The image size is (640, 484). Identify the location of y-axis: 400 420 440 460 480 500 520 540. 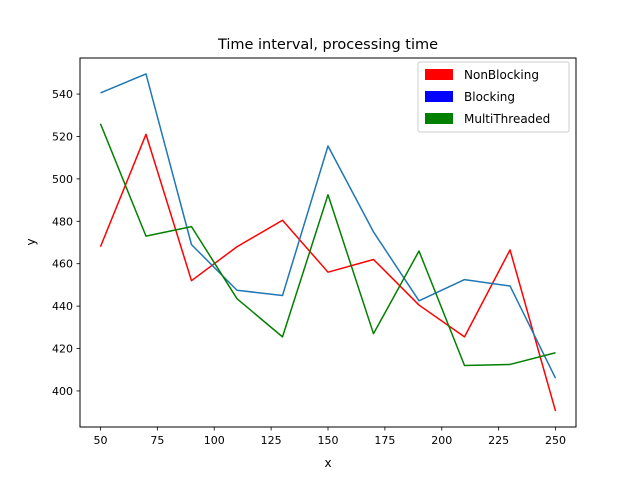
(66, 243).